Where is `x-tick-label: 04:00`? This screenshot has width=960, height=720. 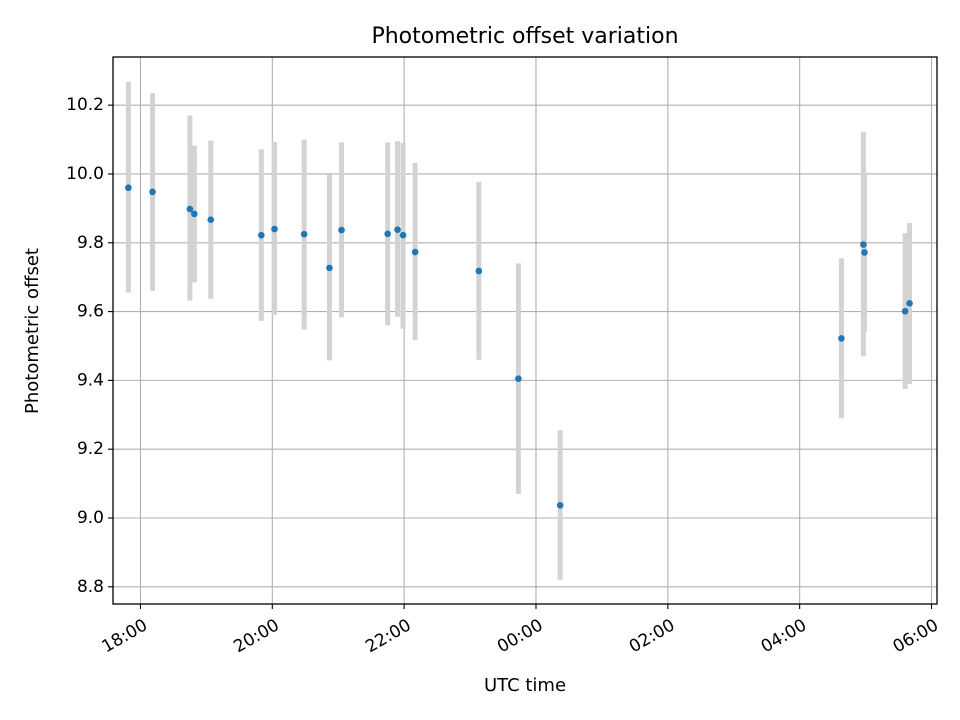
x-tick-label: 04:00 is located at coordinates (784, 636).